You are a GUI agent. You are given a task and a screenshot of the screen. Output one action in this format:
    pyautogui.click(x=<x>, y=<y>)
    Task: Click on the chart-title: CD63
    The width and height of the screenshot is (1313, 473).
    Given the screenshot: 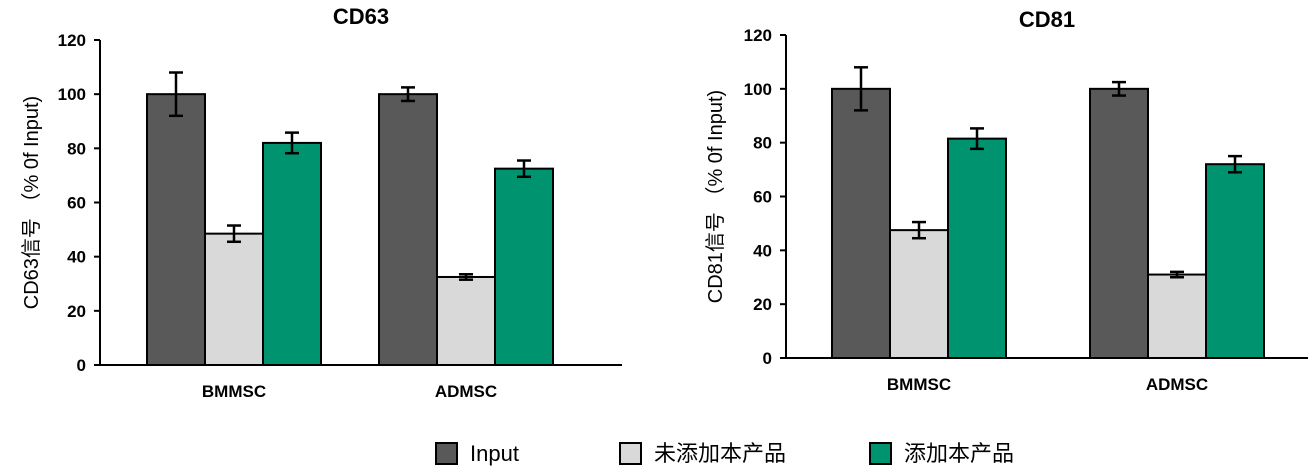 What is the action you would take?
    pyautogui.click(x=361, y=16)
    